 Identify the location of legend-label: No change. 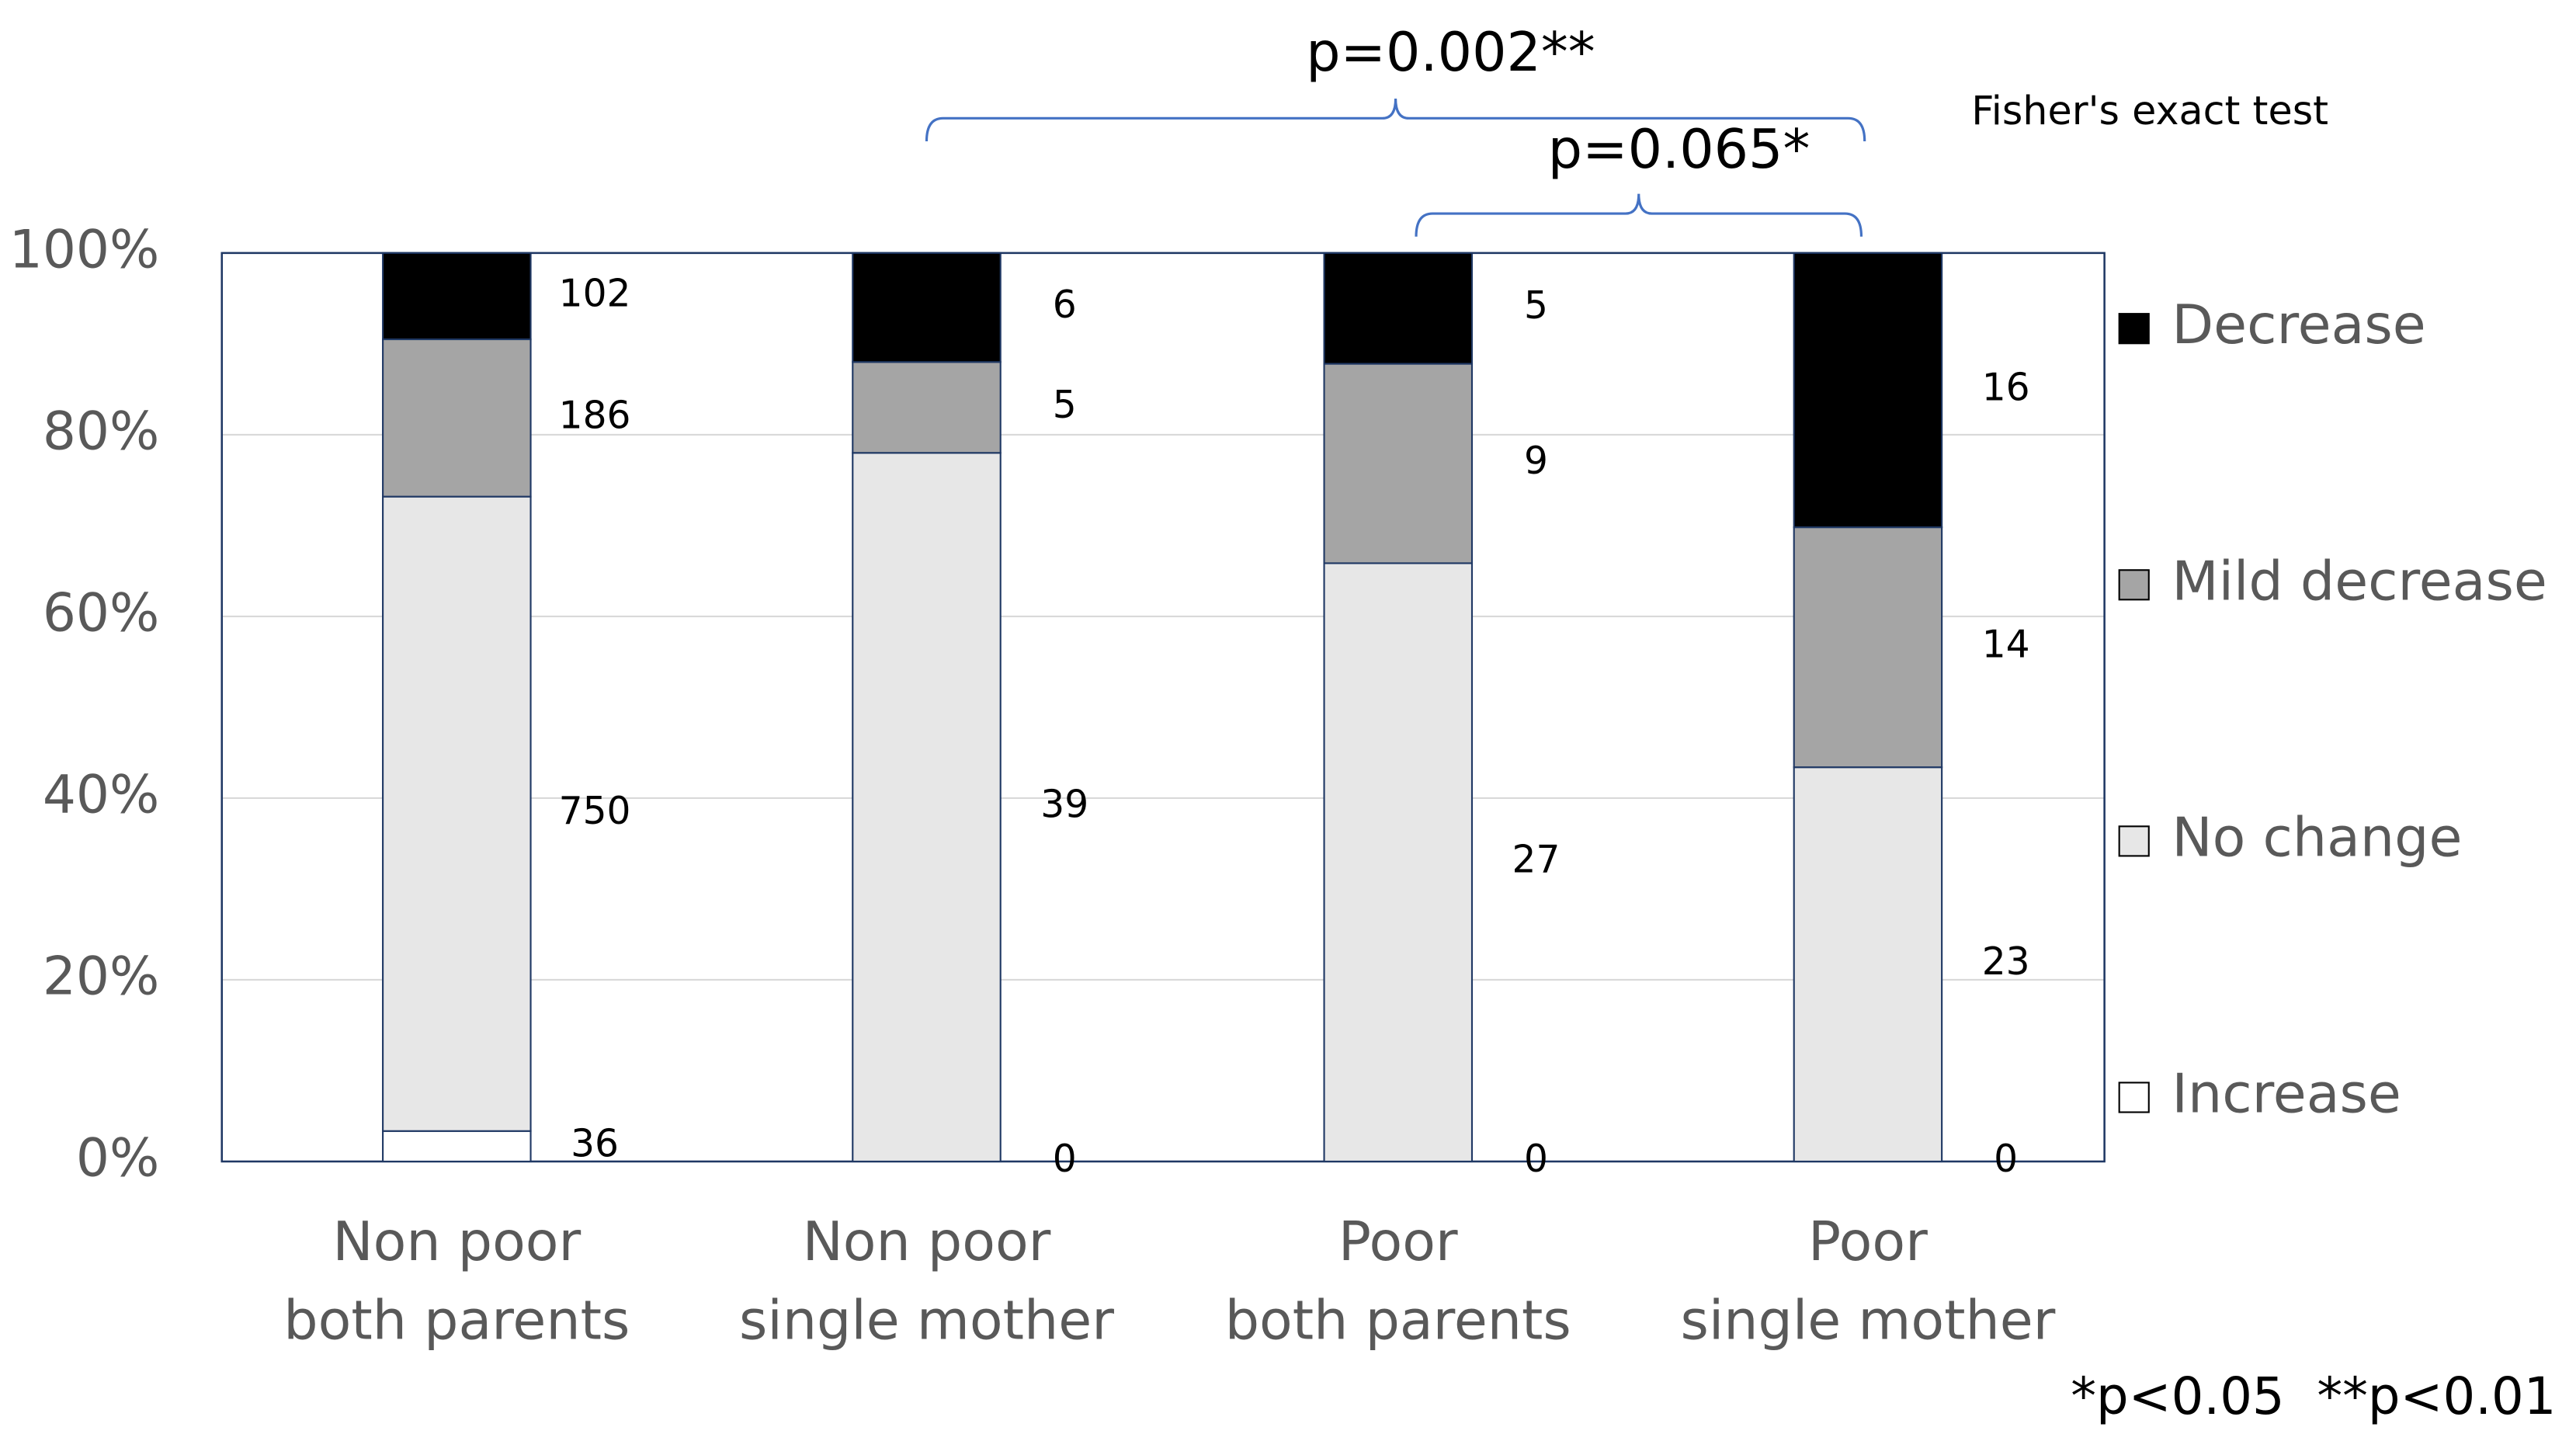
(2317, 837).